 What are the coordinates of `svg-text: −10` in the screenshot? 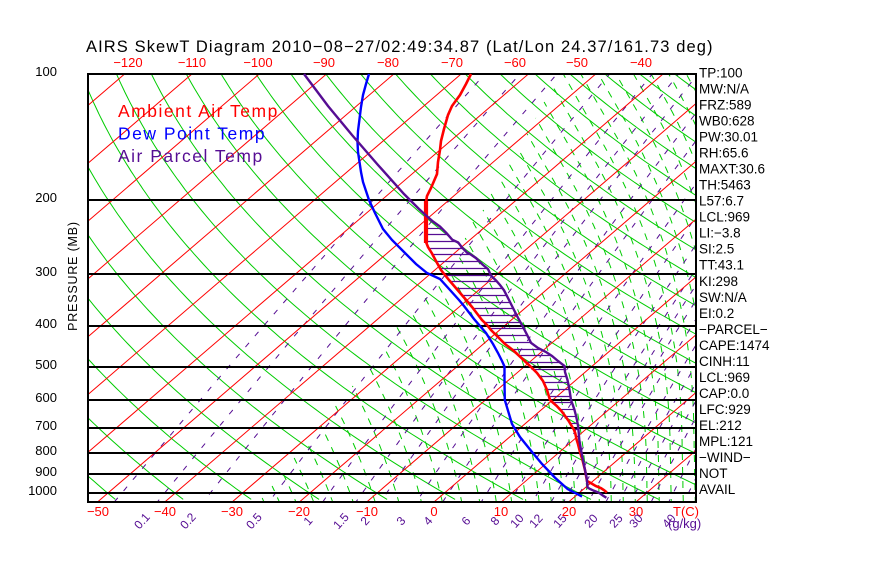 It's located at (367, 511).